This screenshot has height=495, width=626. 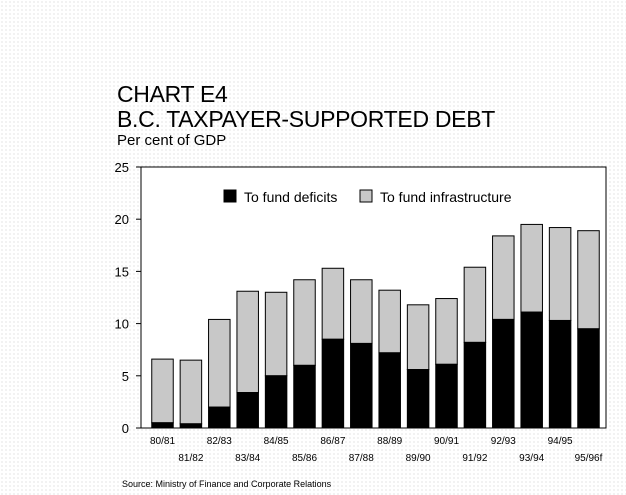 I want to click on x-tick-label: 80/81, so click(x=162, y=441).